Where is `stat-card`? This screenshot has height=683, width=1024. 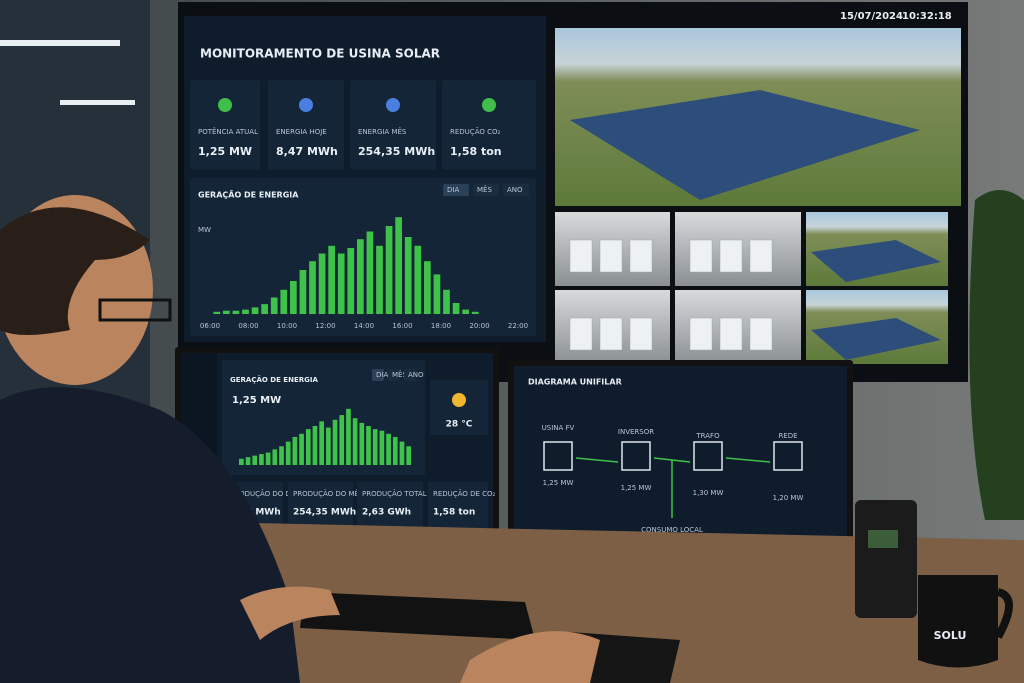
stat-card is located at coordinates (390, 508).